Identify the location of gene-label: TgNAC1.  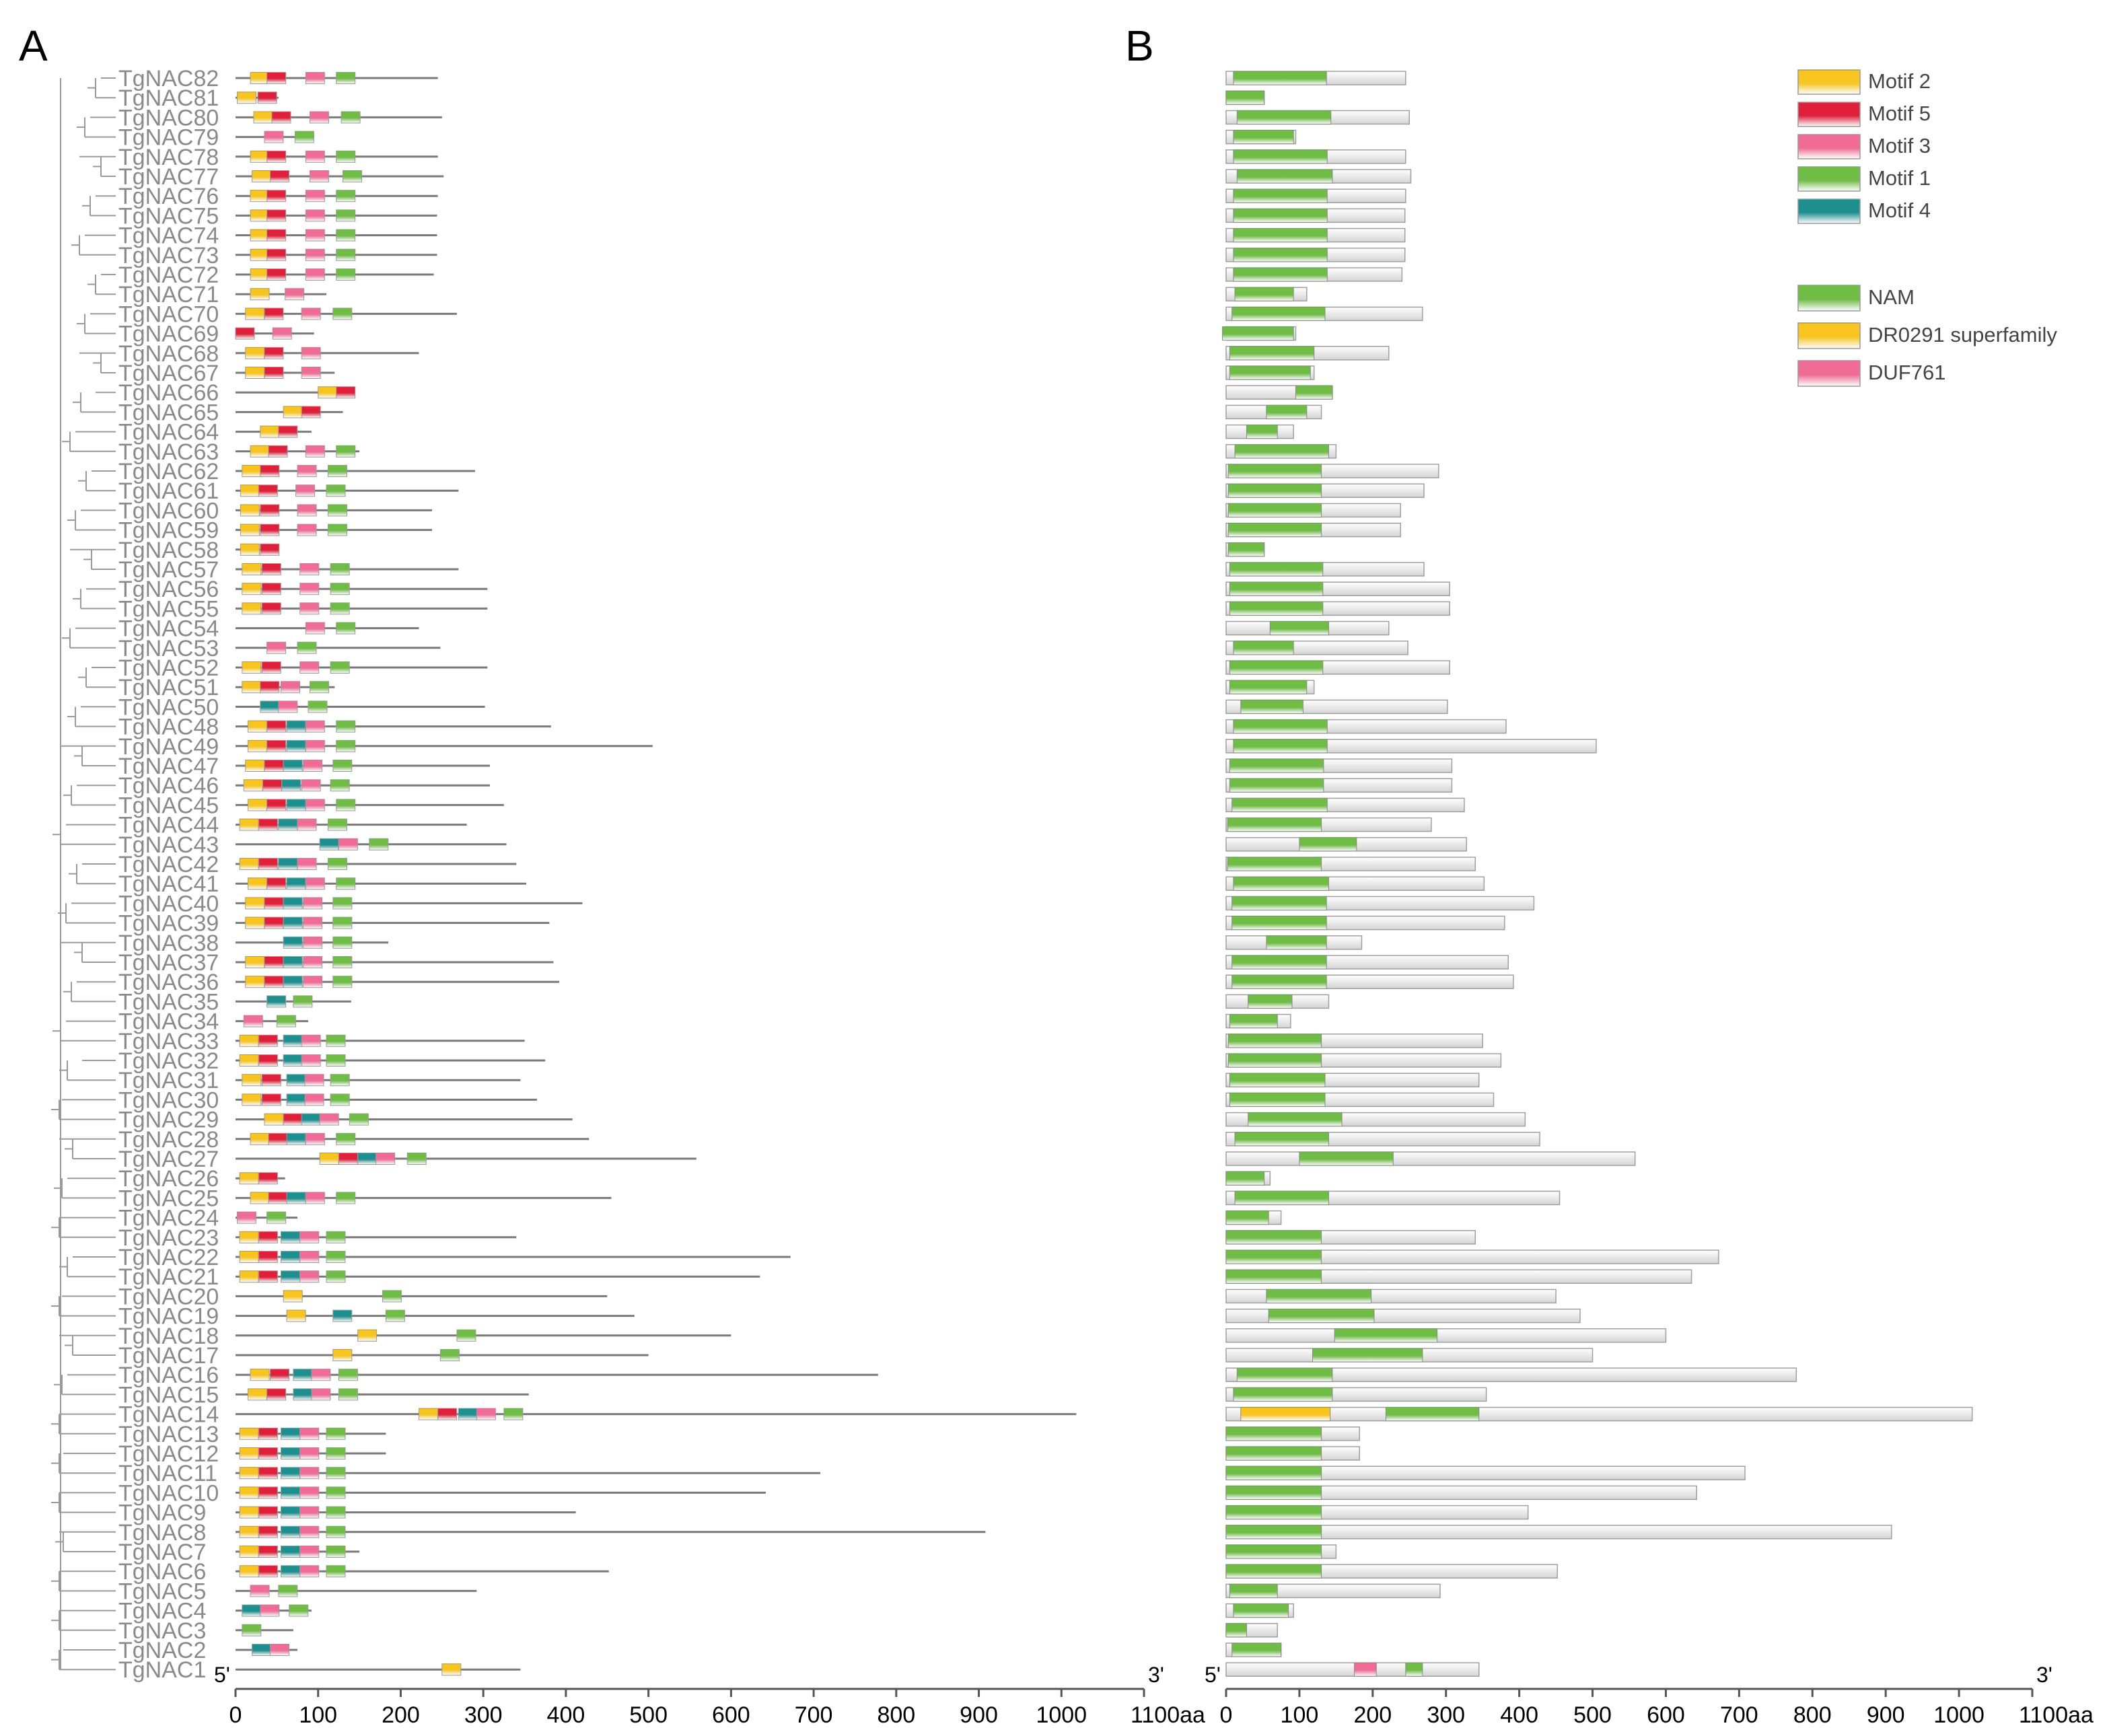
(162, 1670).